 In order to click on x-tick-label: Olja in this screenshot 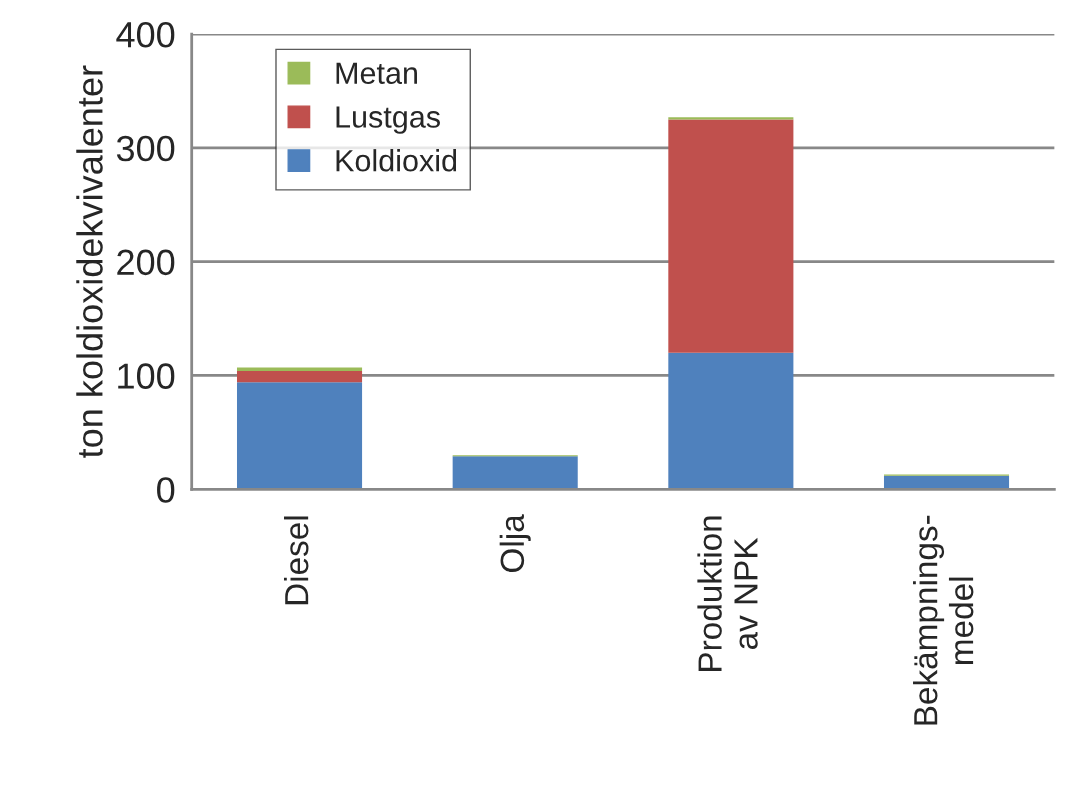, I will do `click(515, 543)`.